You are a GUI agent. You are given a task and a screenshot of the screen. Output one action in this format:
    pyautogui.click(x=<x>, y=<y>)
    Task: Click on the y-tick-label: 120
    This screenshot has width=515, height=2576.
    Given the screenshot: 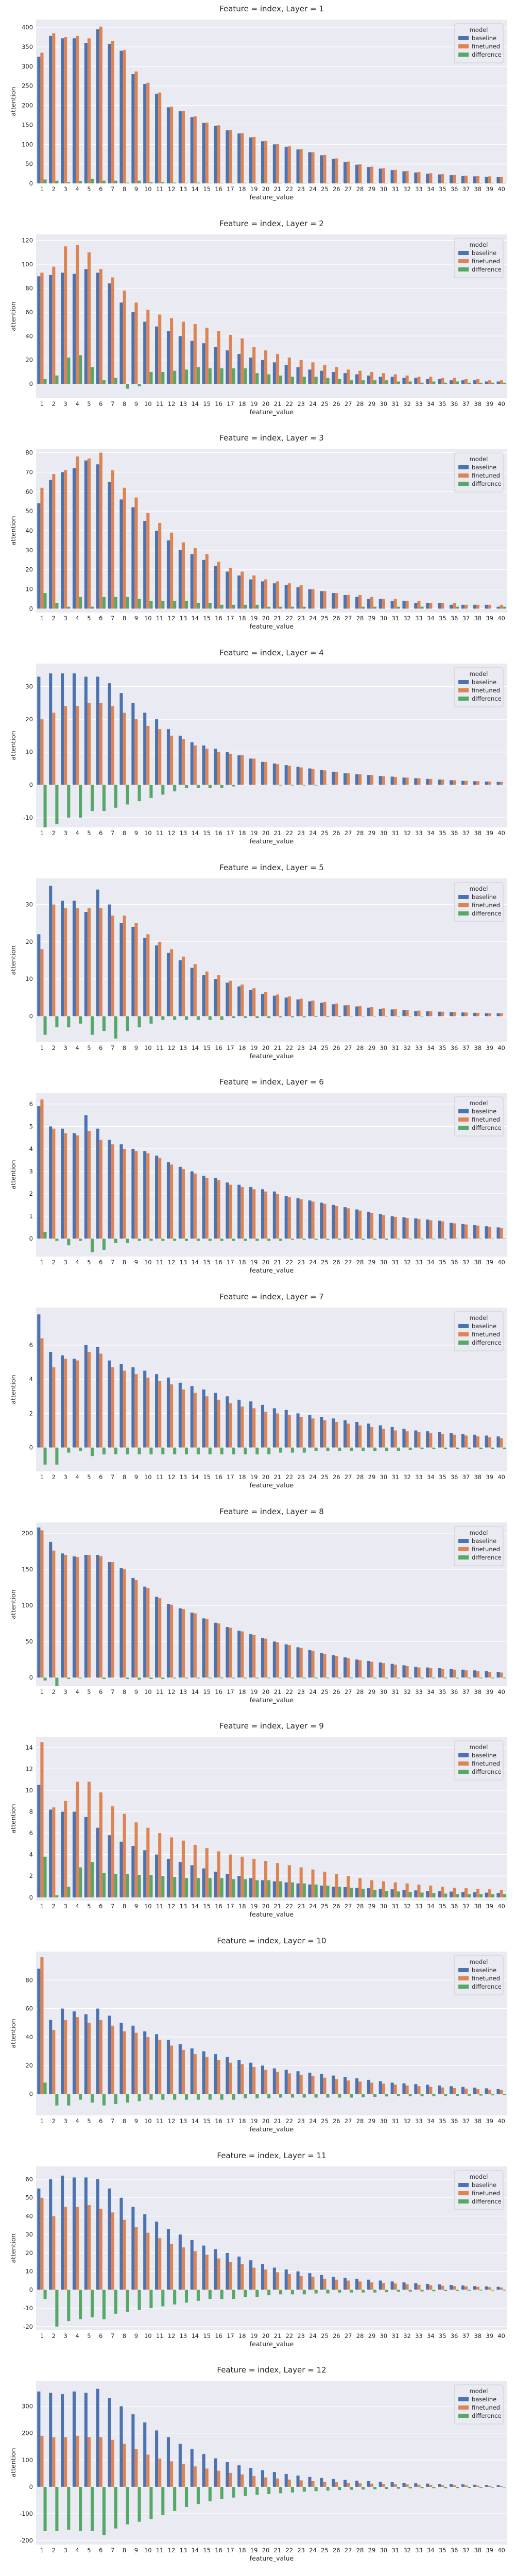 What is the action you would take?
    pyautogui.click(x=27, y=240)
    